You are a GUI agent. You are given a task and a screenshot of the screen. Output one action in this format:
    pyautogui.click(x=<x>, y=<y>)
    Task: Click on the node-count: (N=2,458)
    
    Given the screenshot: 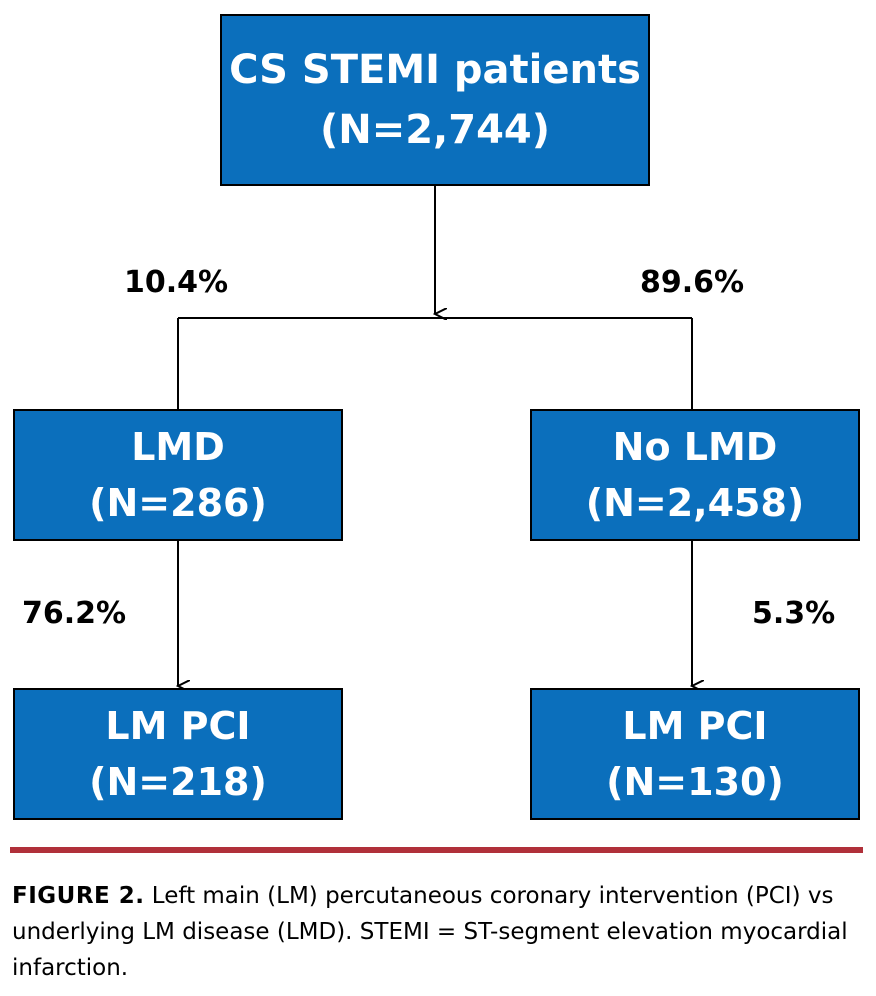 What is the action you would take?
    pyautogui.click(x=695, y=503)
    